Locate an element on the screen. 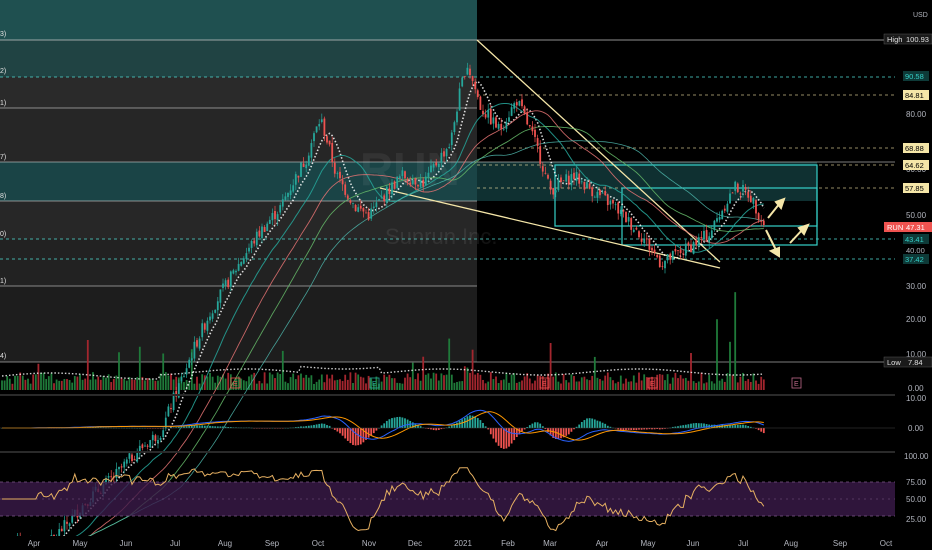 This screenshot has height=550, width=932. lower-trendline is located at coordinates (550, 228).